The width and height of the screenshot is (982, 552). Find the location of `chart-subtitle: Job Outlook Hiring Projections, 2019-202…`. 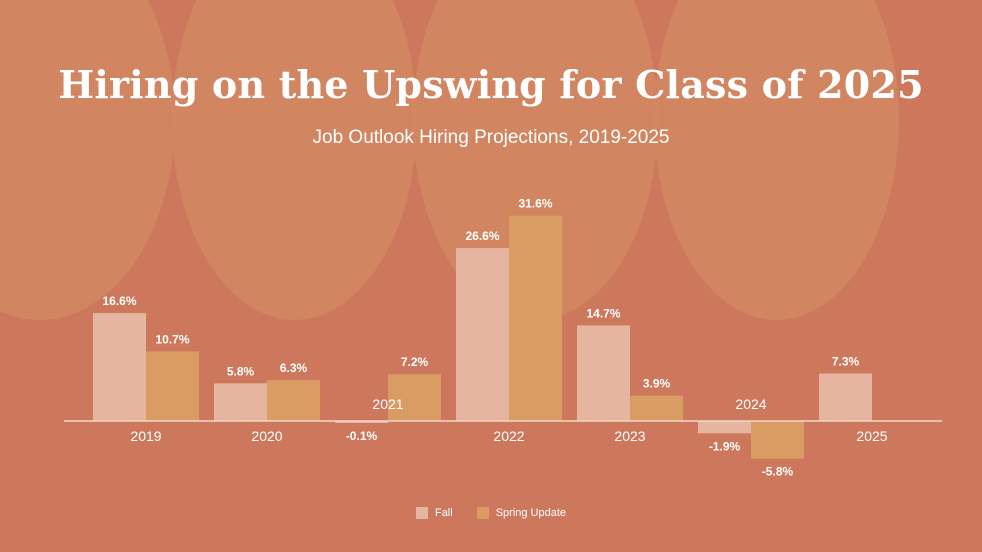

chart-subtitle: Job Outlook Hiring Projections, 2019-202… is located at coordinates (491, 137).